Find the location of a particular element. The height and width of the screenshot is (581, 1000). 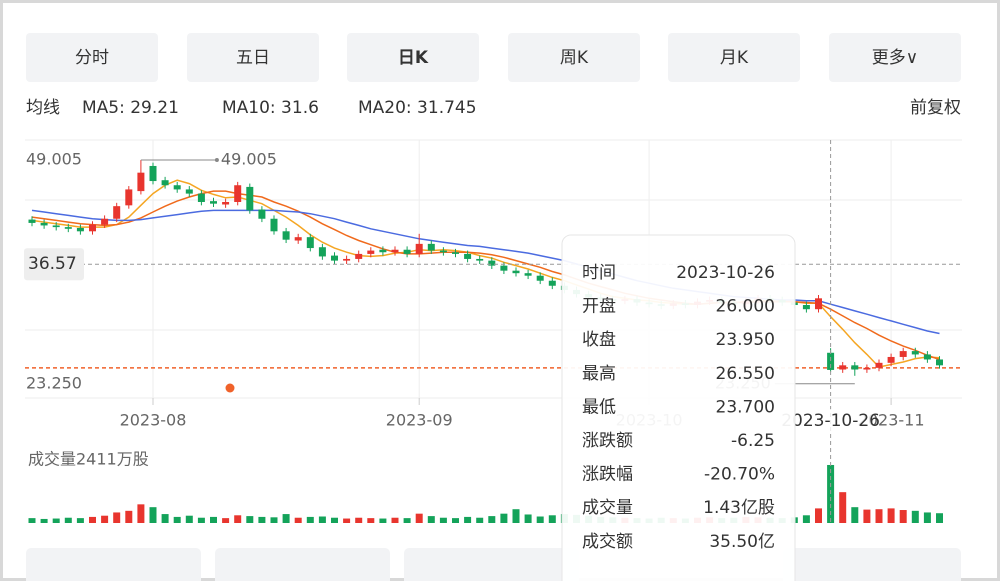

ma-legend: MA5: 29.21 MA10: 31.6 MA20: 31.745 is located at coordinates (279, 108).